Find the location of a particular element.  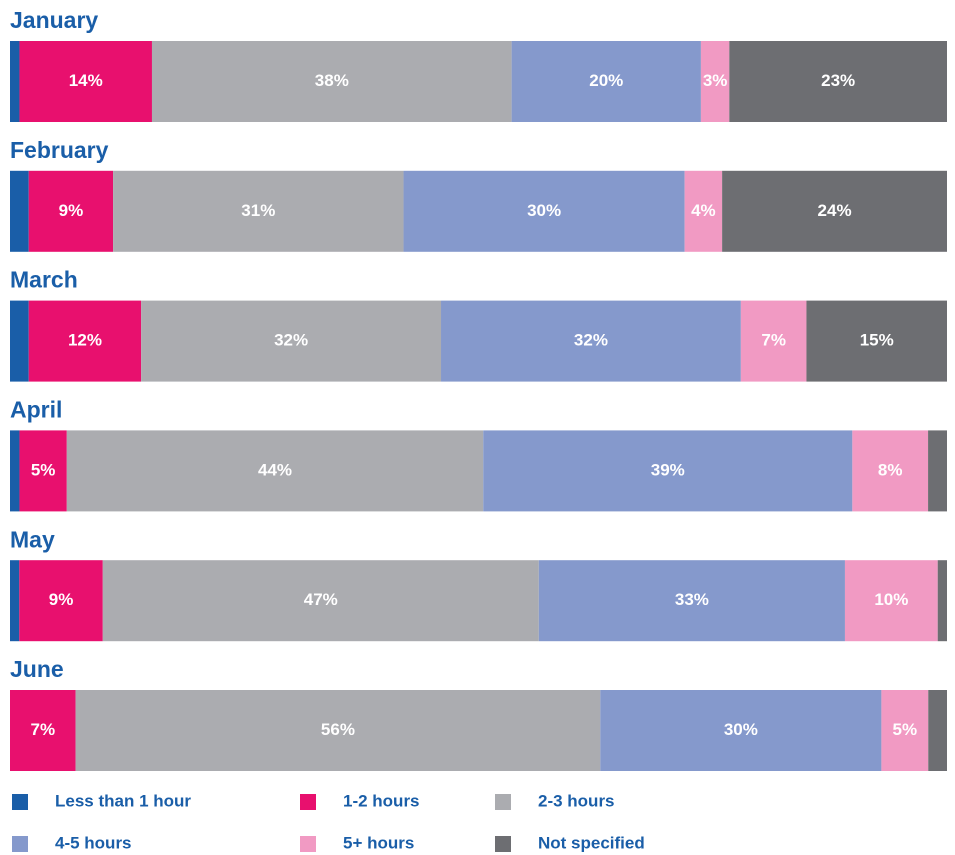

value-label: 14% is located at coordinates (86, 80).